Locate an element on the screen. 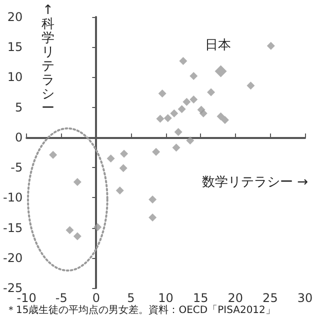  x-tick-label: 30 is located at coordinates (305, 298).